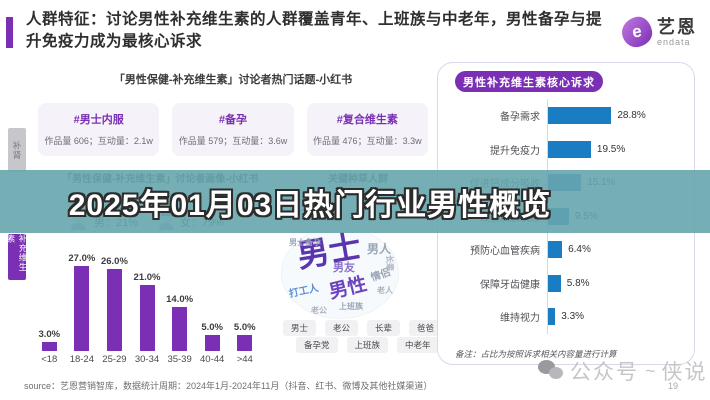  I want to click on age-axis-label: <18, so click(49, 359).